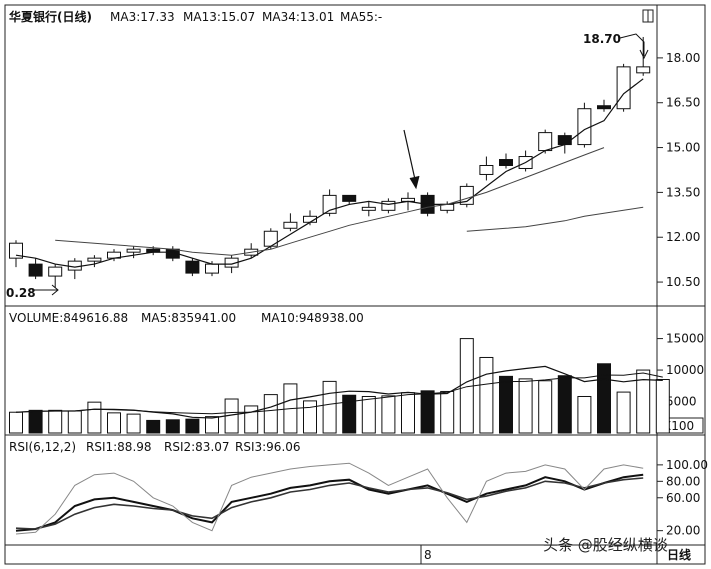 Image resolution: width=711 pixels, height=569 pixels. Describe the element at coordinates (685, 339) in the screenshot. I see `volume-y-tick-label: 15000` at that location.